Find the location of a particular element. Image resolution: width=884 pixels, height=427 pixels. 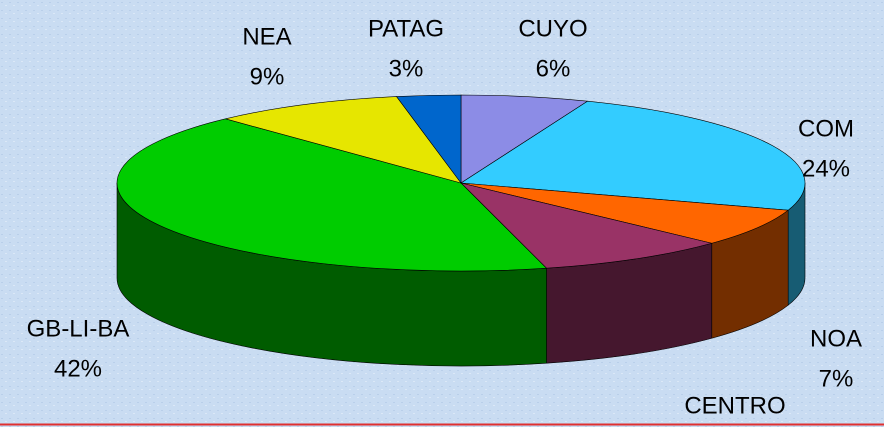

slice-value-label: 9% is located at coordinates (267, 76).